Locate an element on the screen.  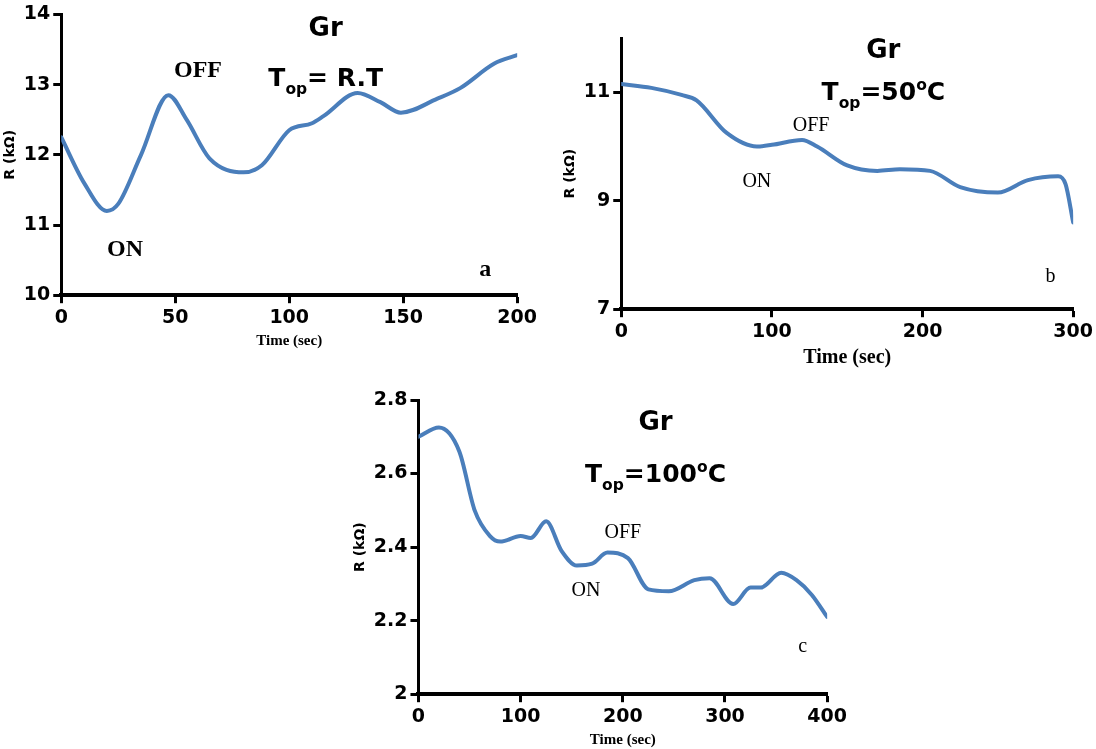
annotation: b is located at coordinates (1050, 274).